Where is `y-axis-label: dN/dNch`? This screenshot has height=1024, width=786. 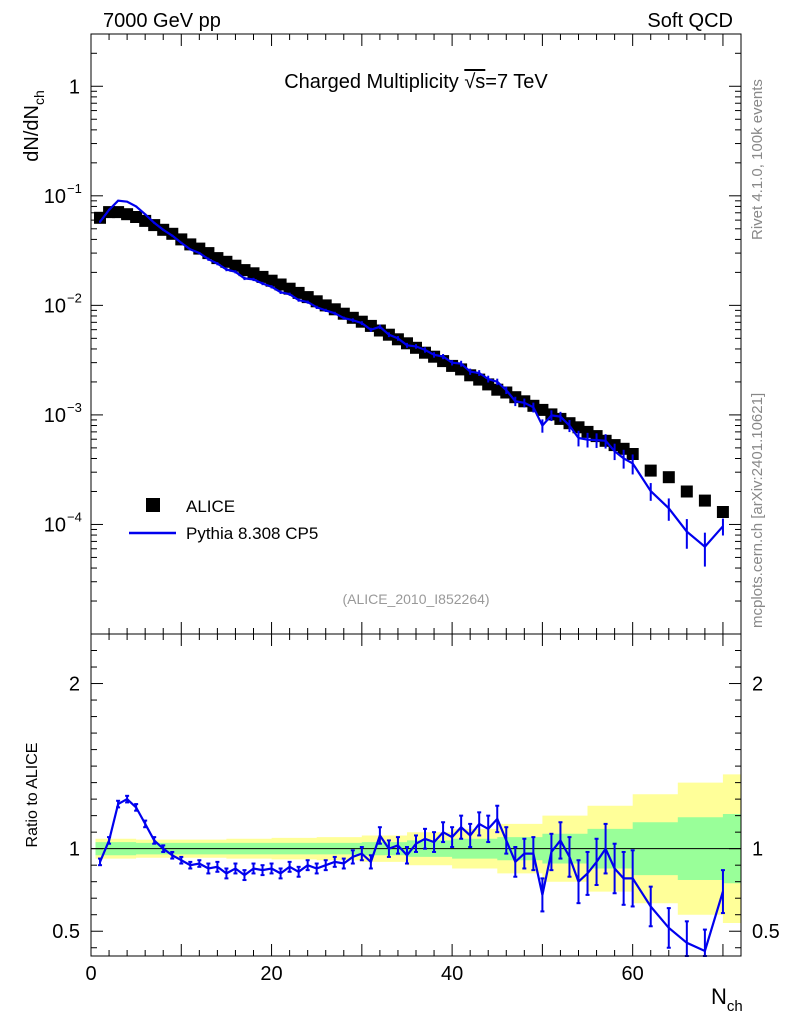
y-axis-label: dN/dNch is located at coordinates (34, 126).